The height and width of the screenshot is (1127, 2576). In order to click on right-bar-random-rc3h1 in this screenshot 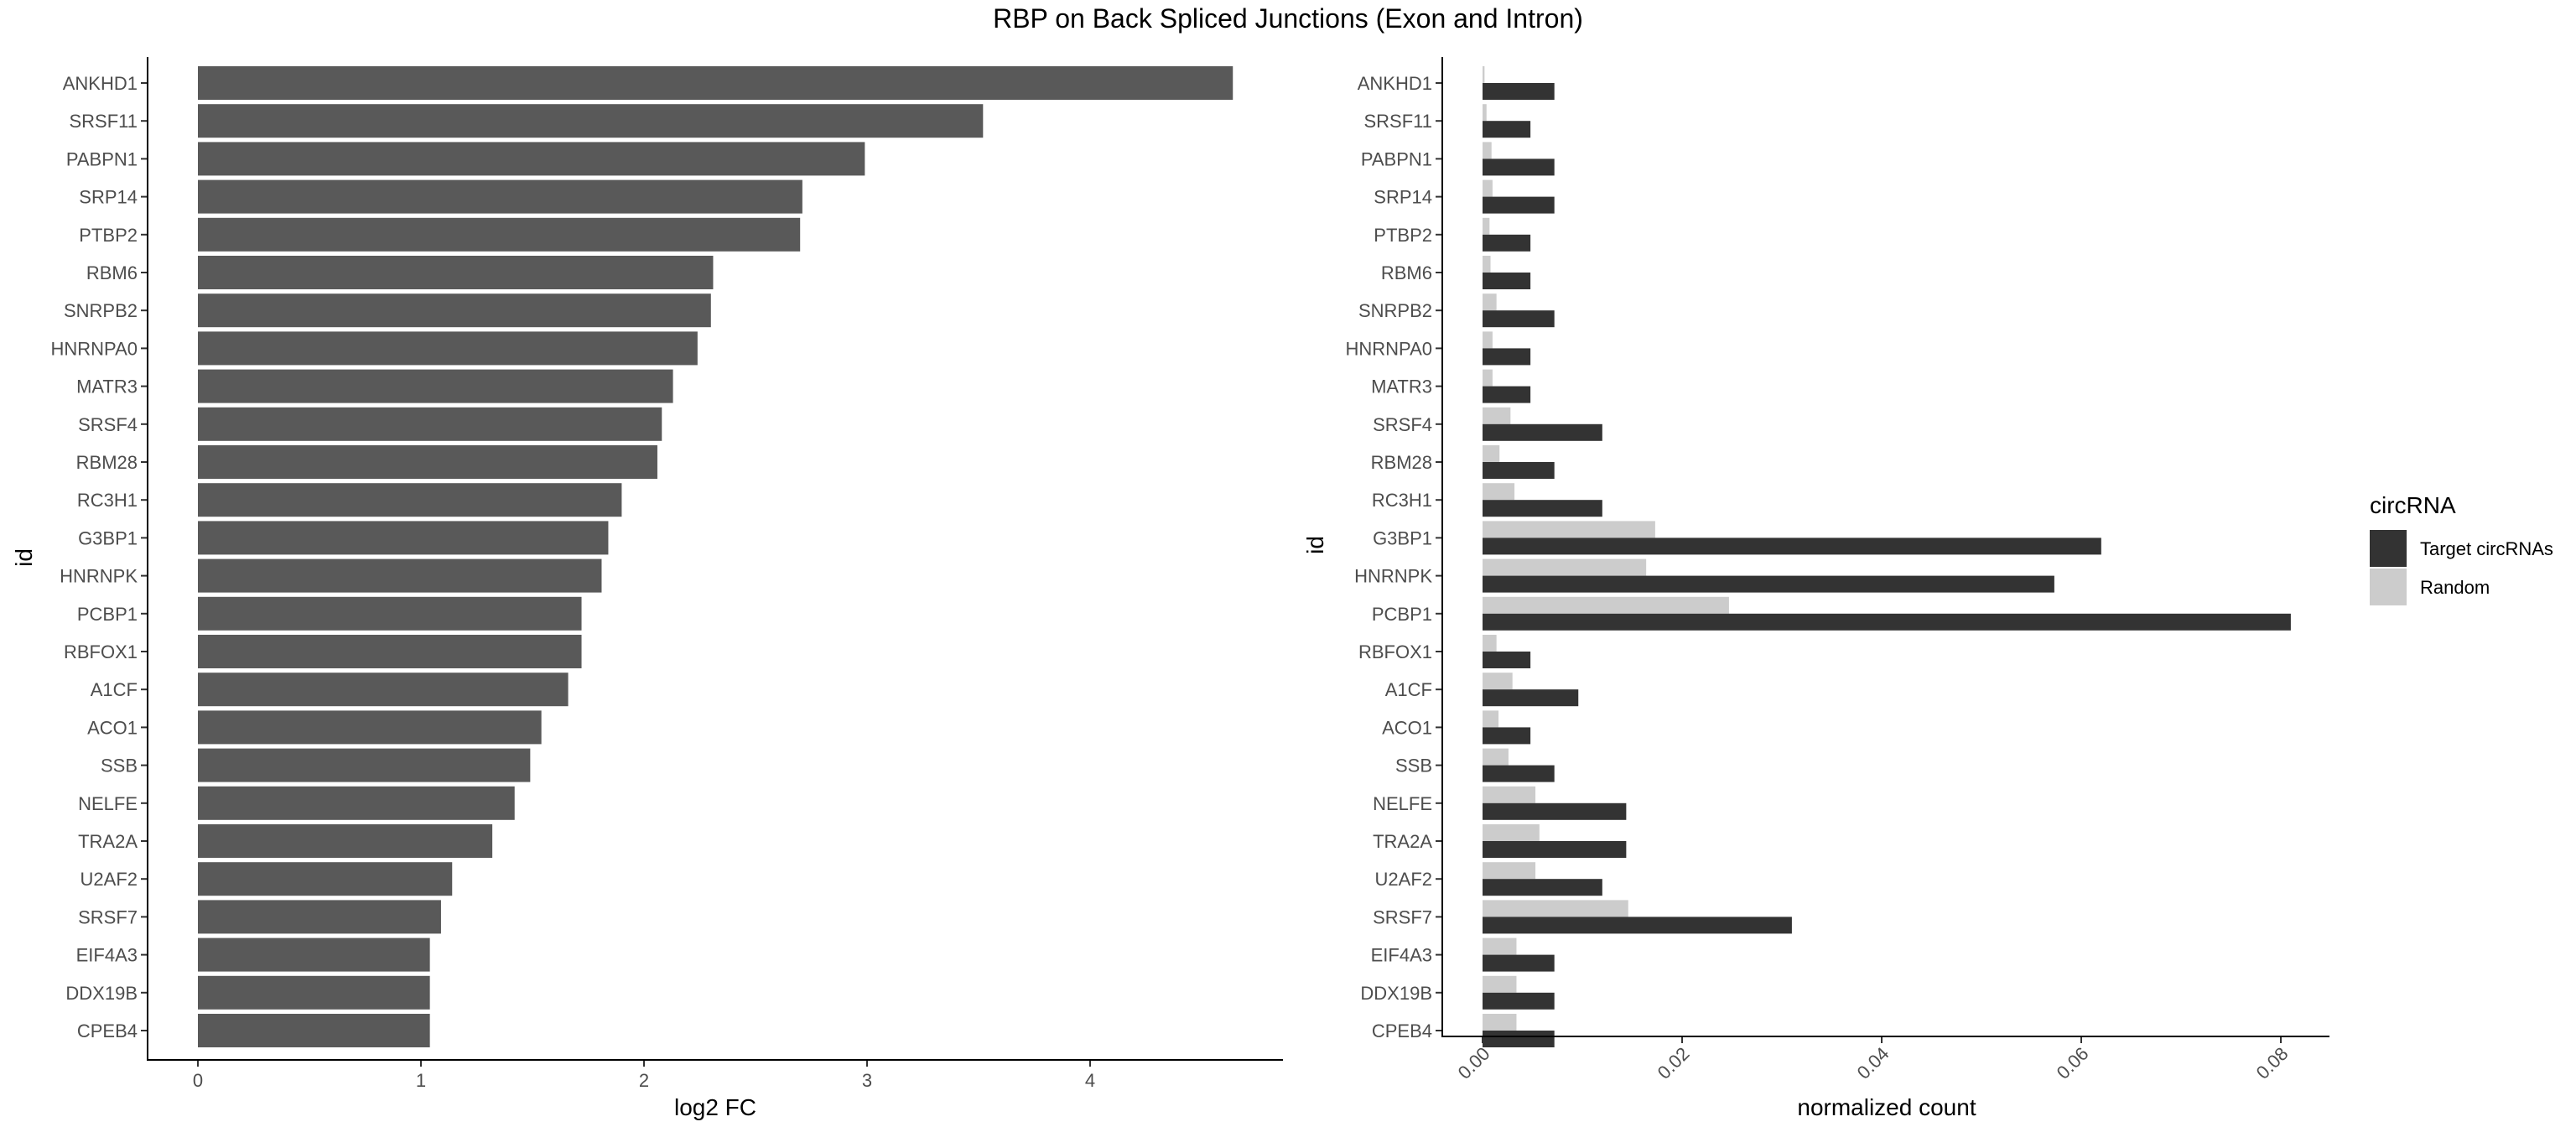, I will do `click(1499, 492)`.